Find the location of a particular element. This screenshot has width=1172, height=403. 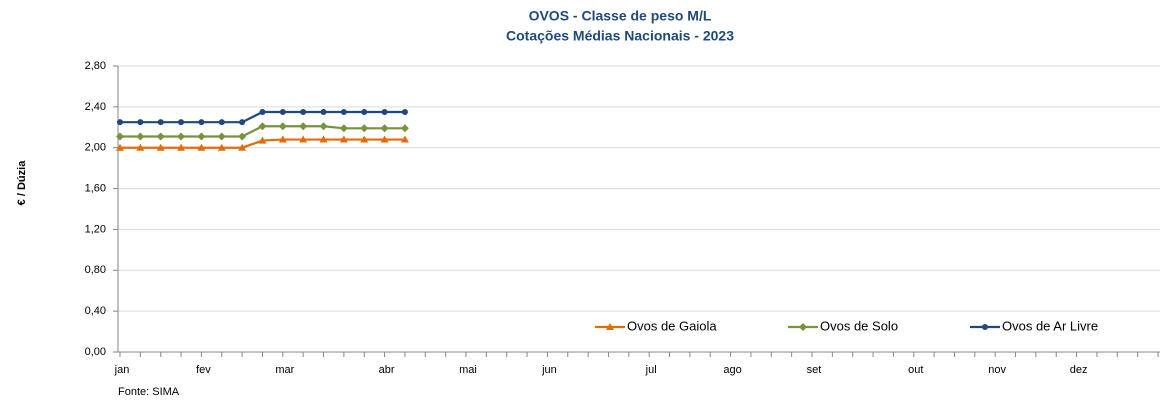

x-tick-label: out is located at coordinates (915, 370).